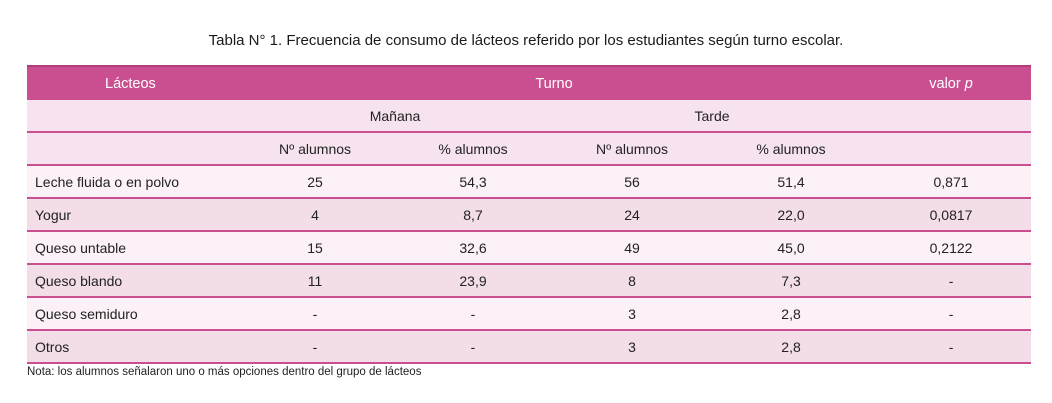 This screenshot has height=403, width=1052. I want to click on cell-valor-p: 0,0817, so click(951, 215).